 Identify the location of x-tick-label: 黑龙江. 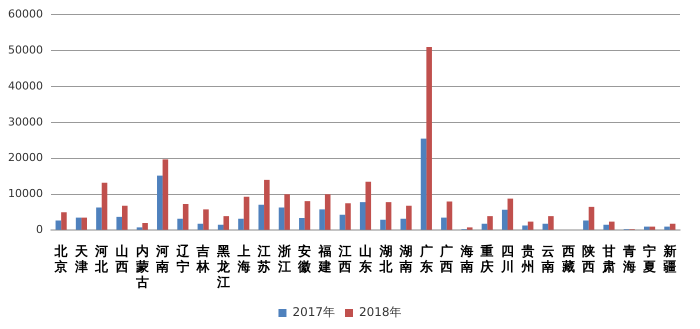
(223, 267).